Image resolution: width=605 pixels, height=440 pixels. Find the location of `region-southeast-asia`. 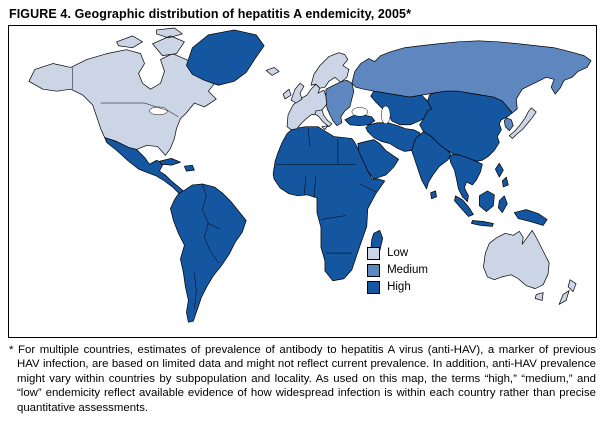

region-southeast-asia is located at coordinates (466, 178).